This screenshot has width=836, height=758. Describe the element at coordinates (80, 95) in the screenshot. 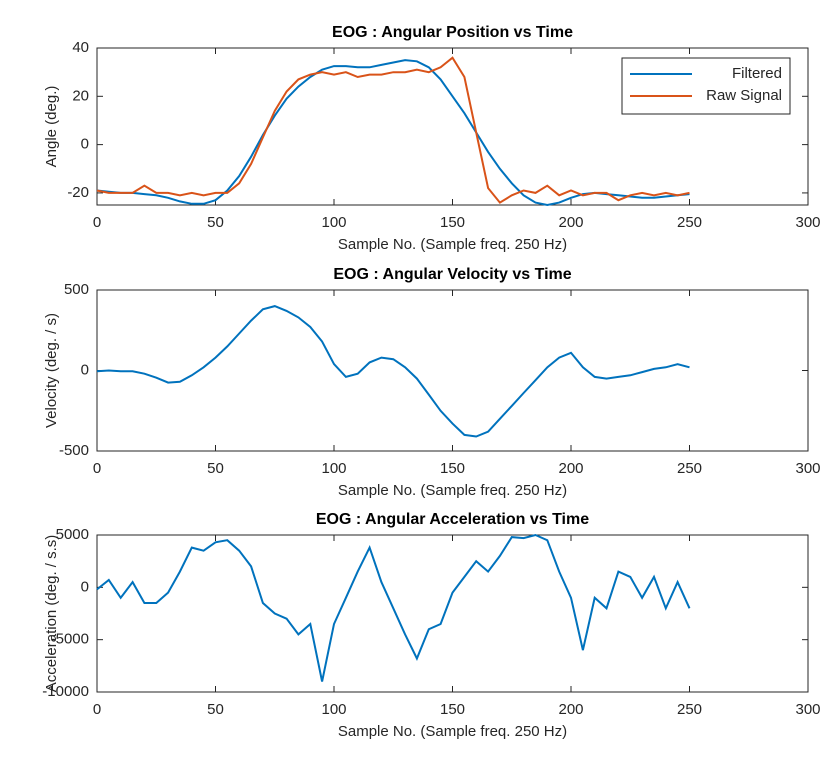

I see `y-tick-label: 20` at that location.